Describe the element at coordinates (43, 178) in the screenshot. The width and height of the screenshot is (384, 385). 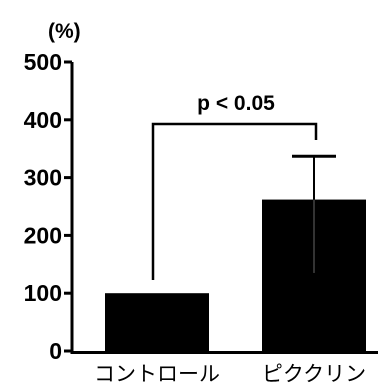
I see `y-tick-label: 300` at that location.